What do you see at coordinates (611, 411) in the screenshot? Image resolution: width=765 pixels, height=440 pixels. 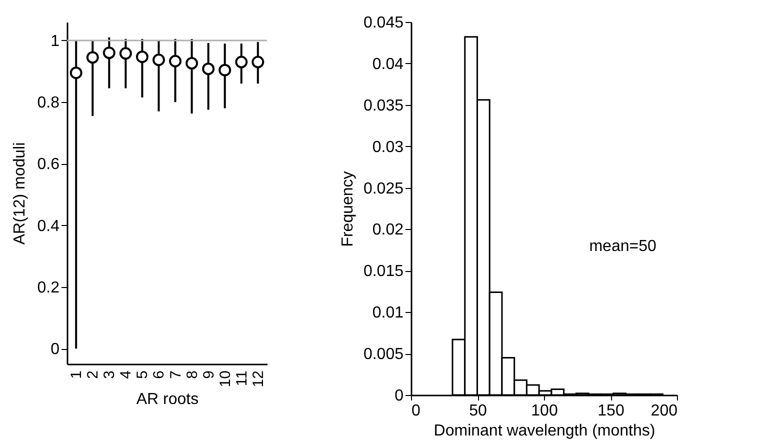 I see `x-tick-label: 150` at bounding box center [611, 411].